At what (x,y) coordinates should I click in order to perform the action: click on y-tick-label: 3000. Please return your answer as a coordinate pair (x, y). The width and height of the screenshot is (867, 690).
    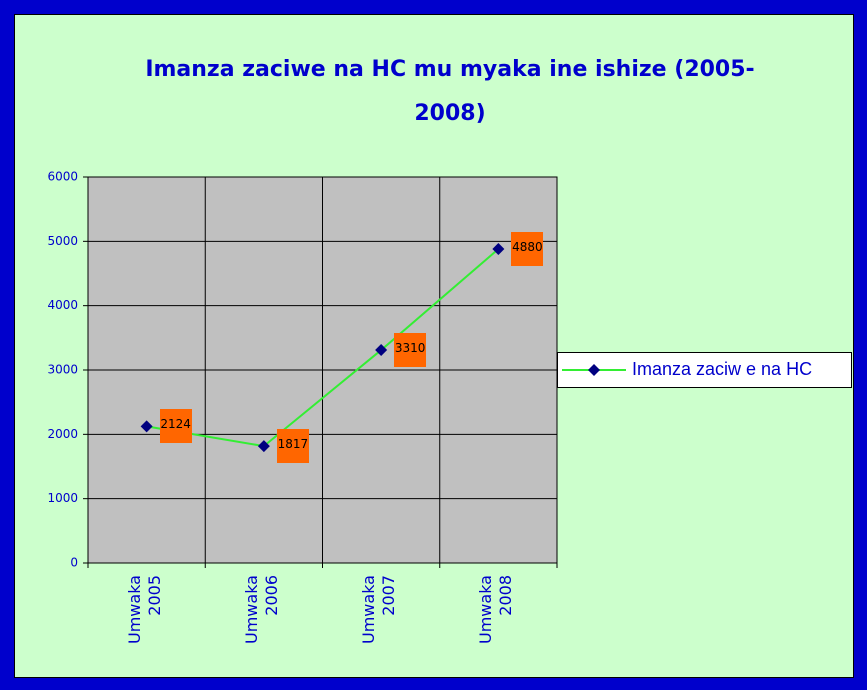
    Looking at the image, I should click on (62, 370).